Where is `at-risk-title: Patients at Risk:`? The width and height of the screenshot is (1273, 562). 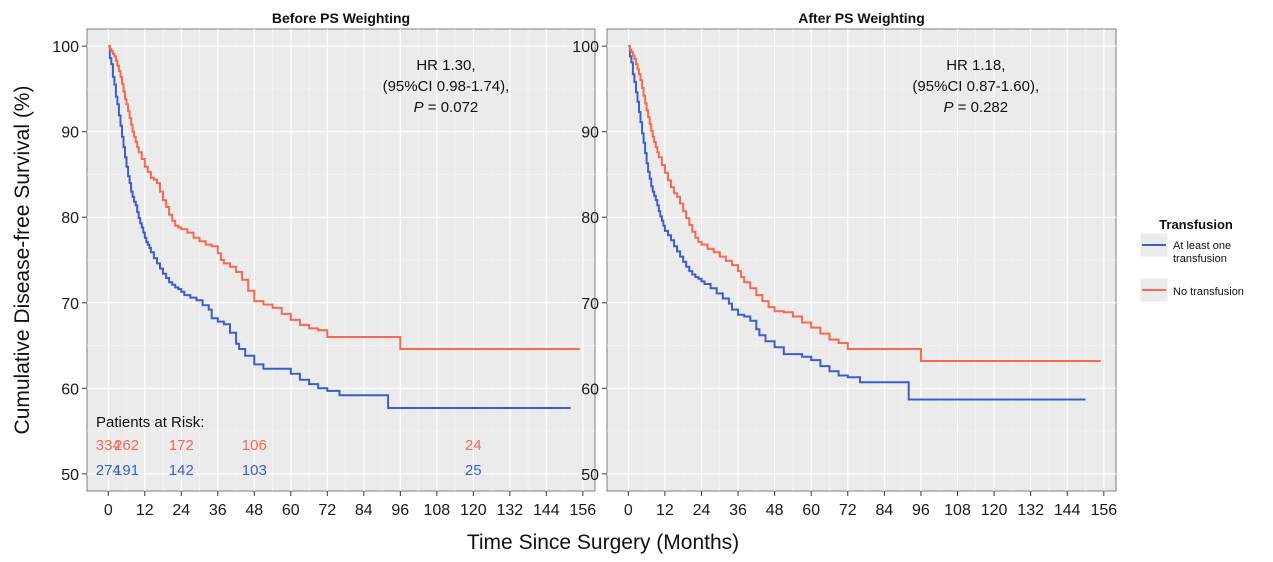
at-risk-title: Patients at Risk: is located at coordinates (150, 422).